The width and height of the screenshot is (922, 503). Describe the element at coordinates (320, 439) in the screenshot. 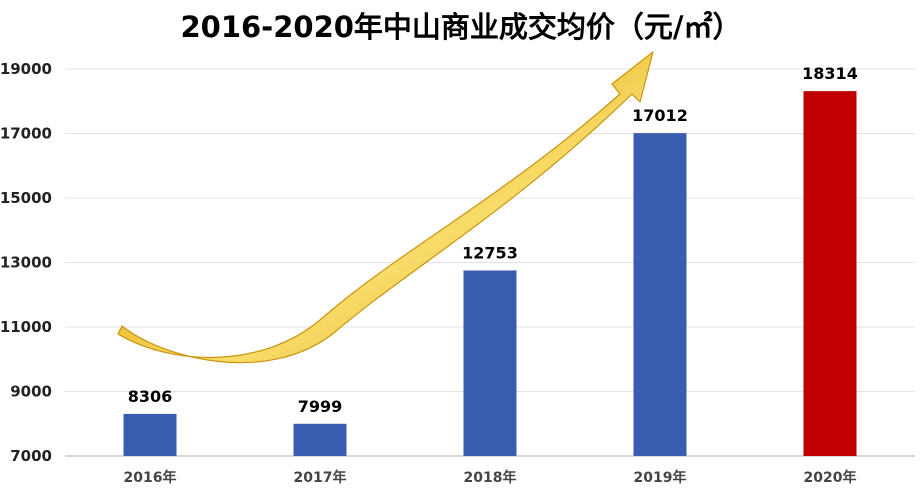

I see `bar-2017年` at that location.